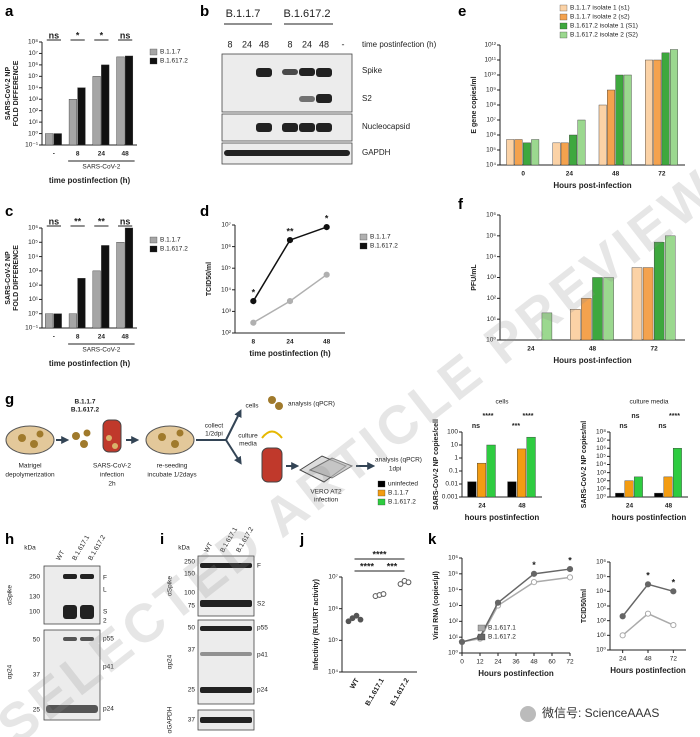 This screenshot has width=700, height=737. What do you see at coordinates (490, 45) in the screenshot?
I see `y-tick-label: 10¹²` at bounding box center [490, 45].